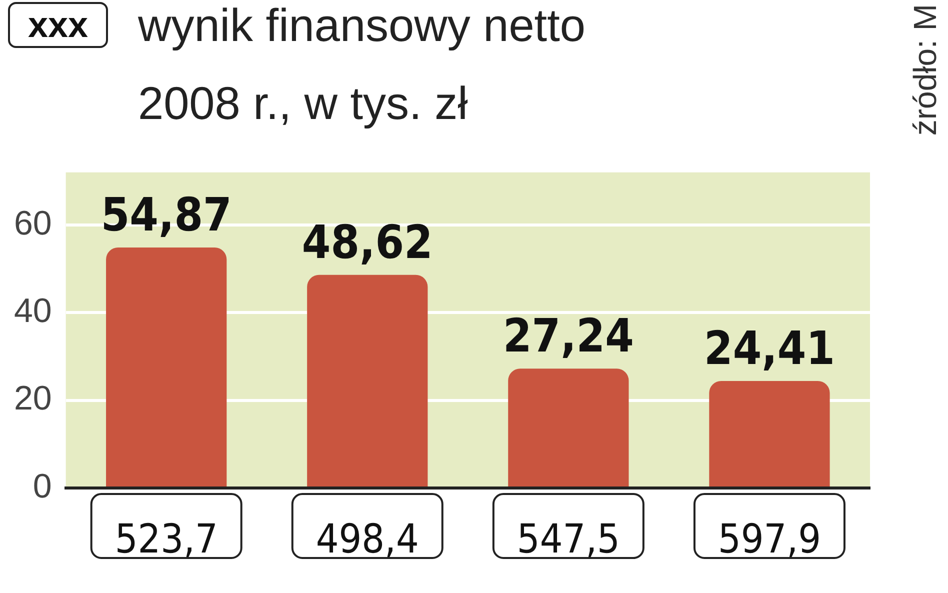 This screenshot has width=948, height=593. What do you see at coordinates (362, 26) in the screenshot?
I see `chart-title: wynik finansowy netto` at bounding box center [362, 26].